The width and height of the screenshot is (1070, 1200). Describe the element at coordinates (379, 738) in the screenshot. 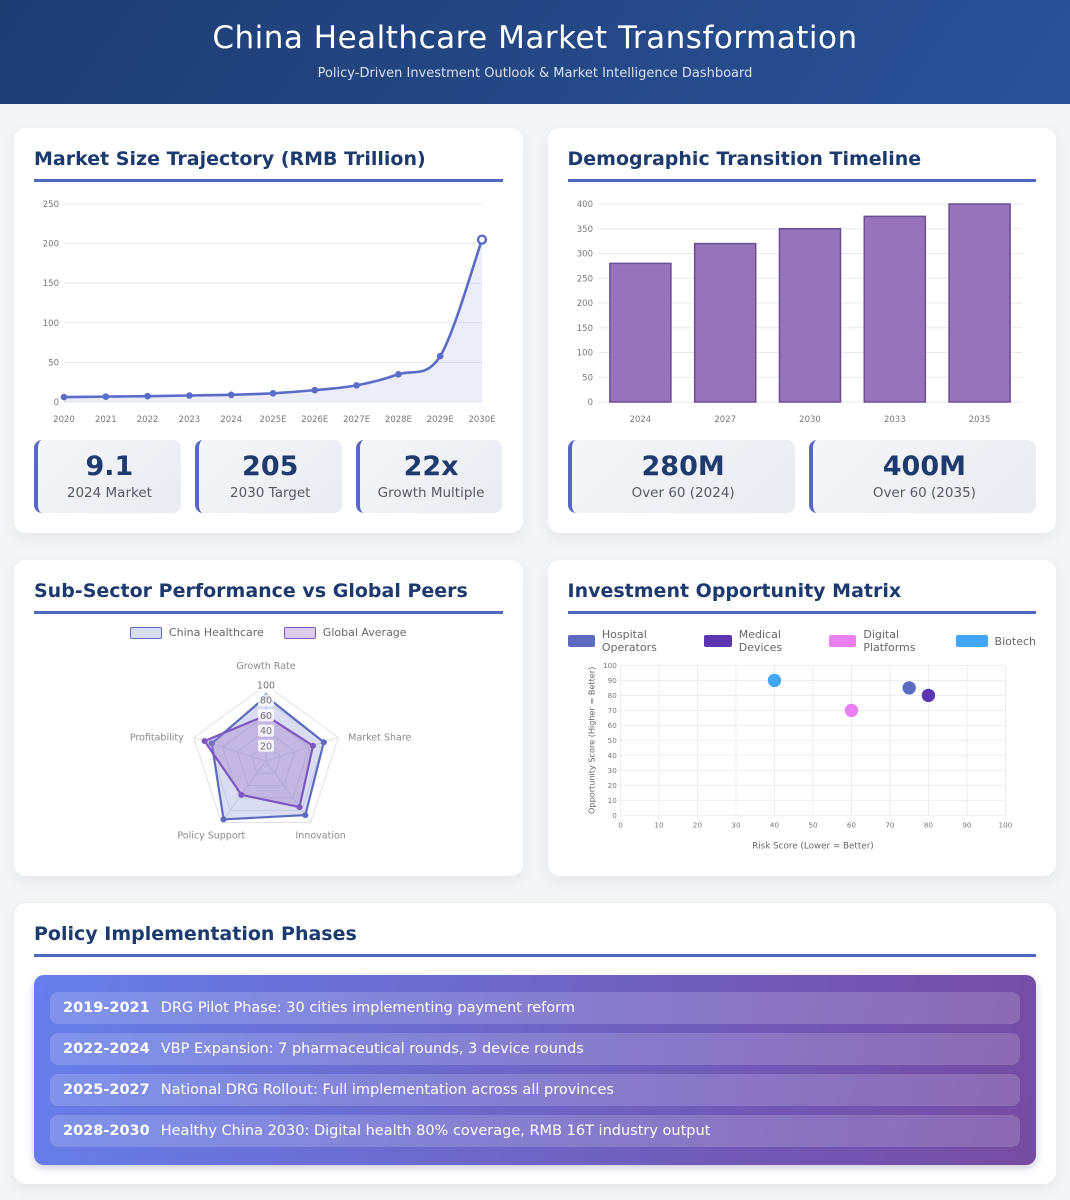

I see `radar-axis-label: Market Share` at that location.